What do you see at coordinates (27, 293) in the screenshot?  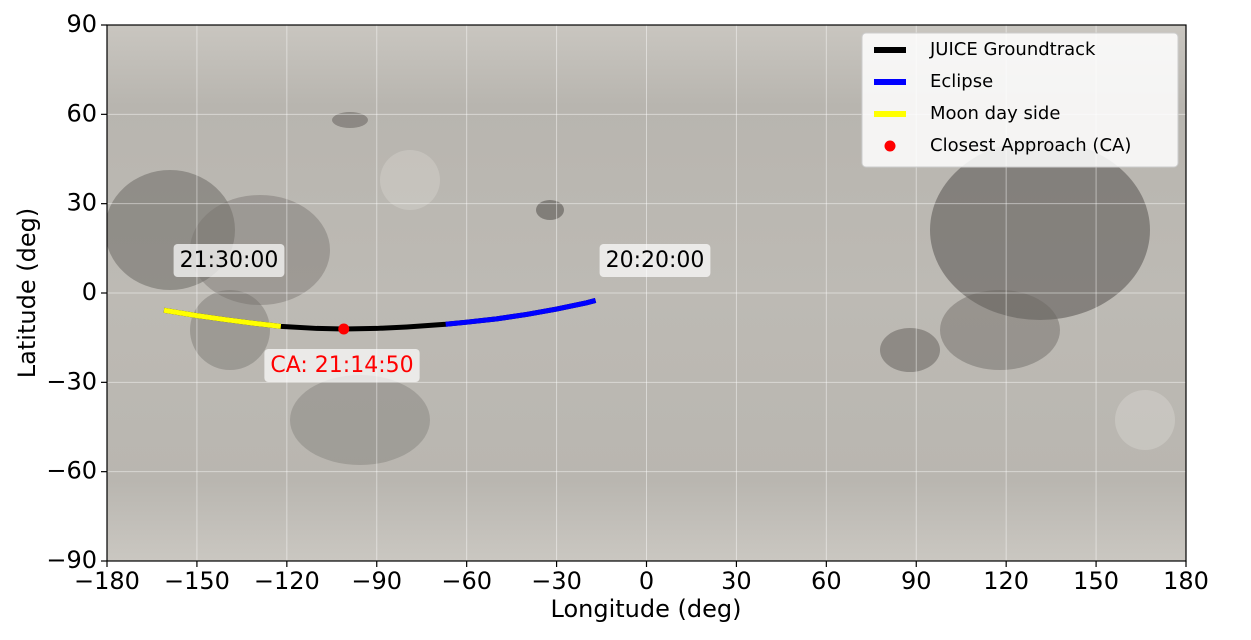 I see `y-axis-label: Latitude (deg)` at bounding box center [27, 293].